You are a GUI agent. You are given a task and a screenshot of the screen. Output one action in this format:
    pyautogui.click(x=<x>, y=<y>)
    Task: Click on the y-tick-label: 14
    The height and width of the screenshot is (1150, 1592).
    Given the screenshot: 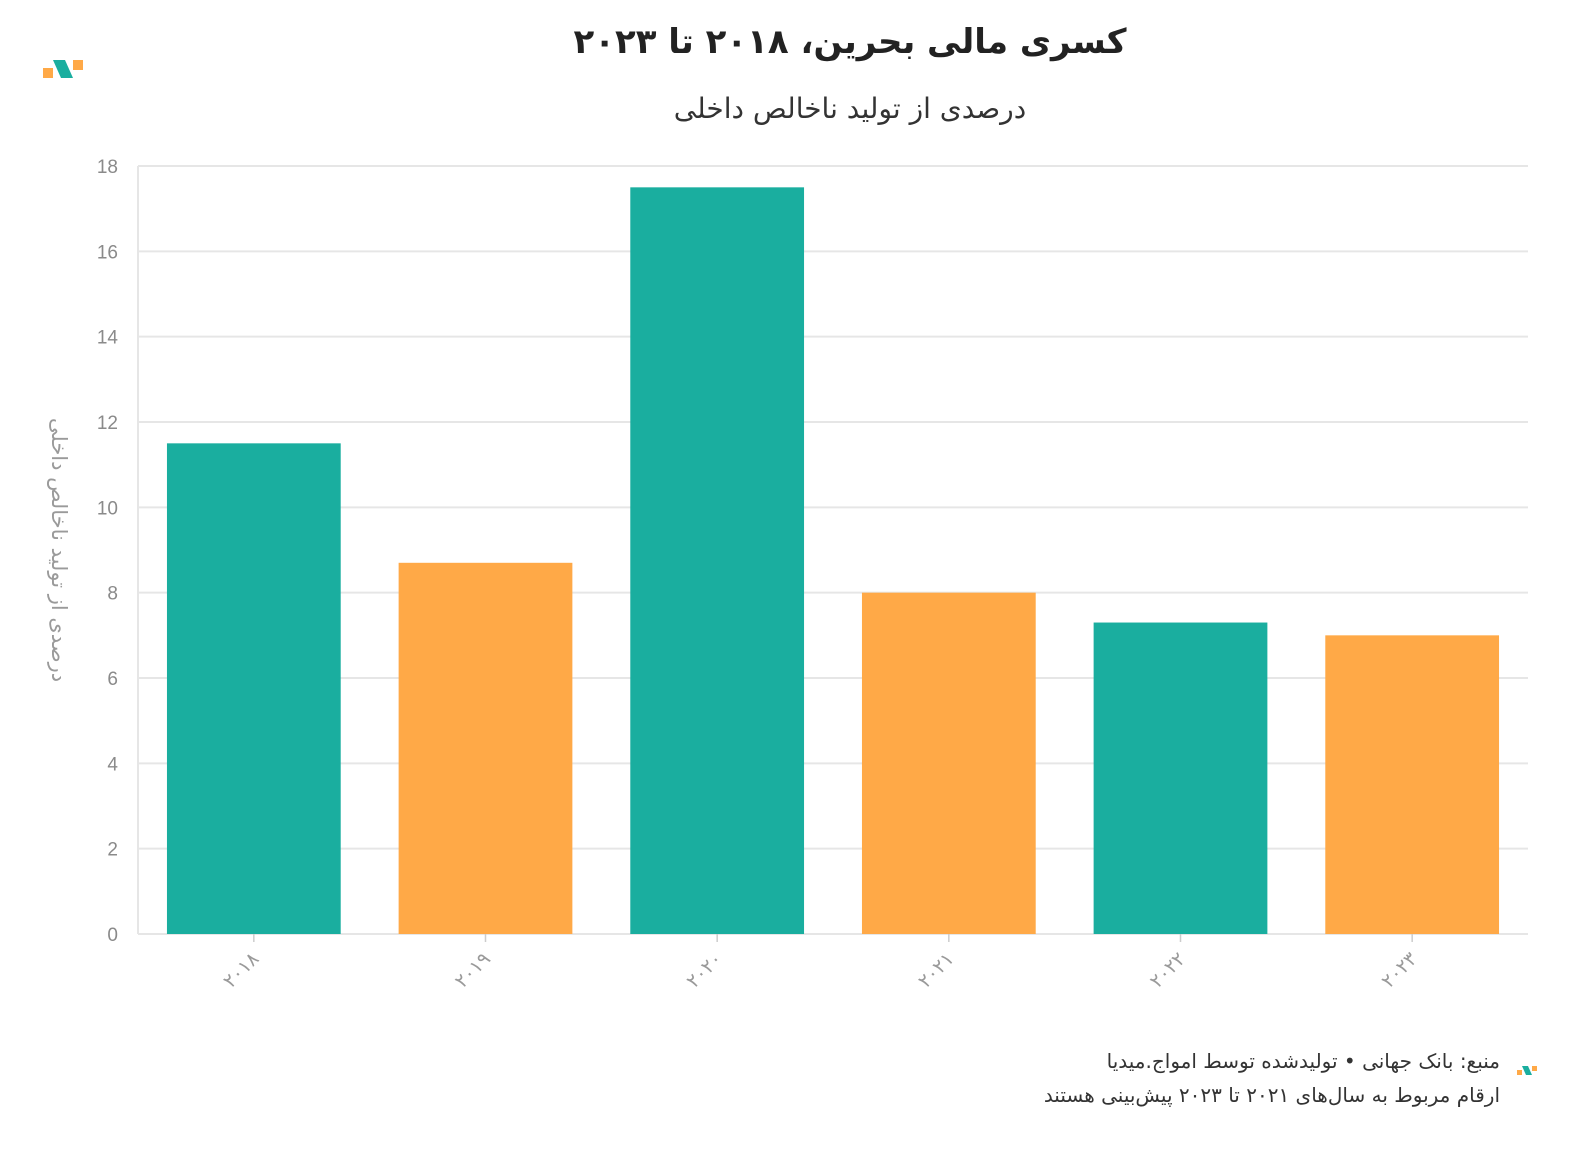 What is the action you would take?
    pyautogui.click(x=108, y=338)
    